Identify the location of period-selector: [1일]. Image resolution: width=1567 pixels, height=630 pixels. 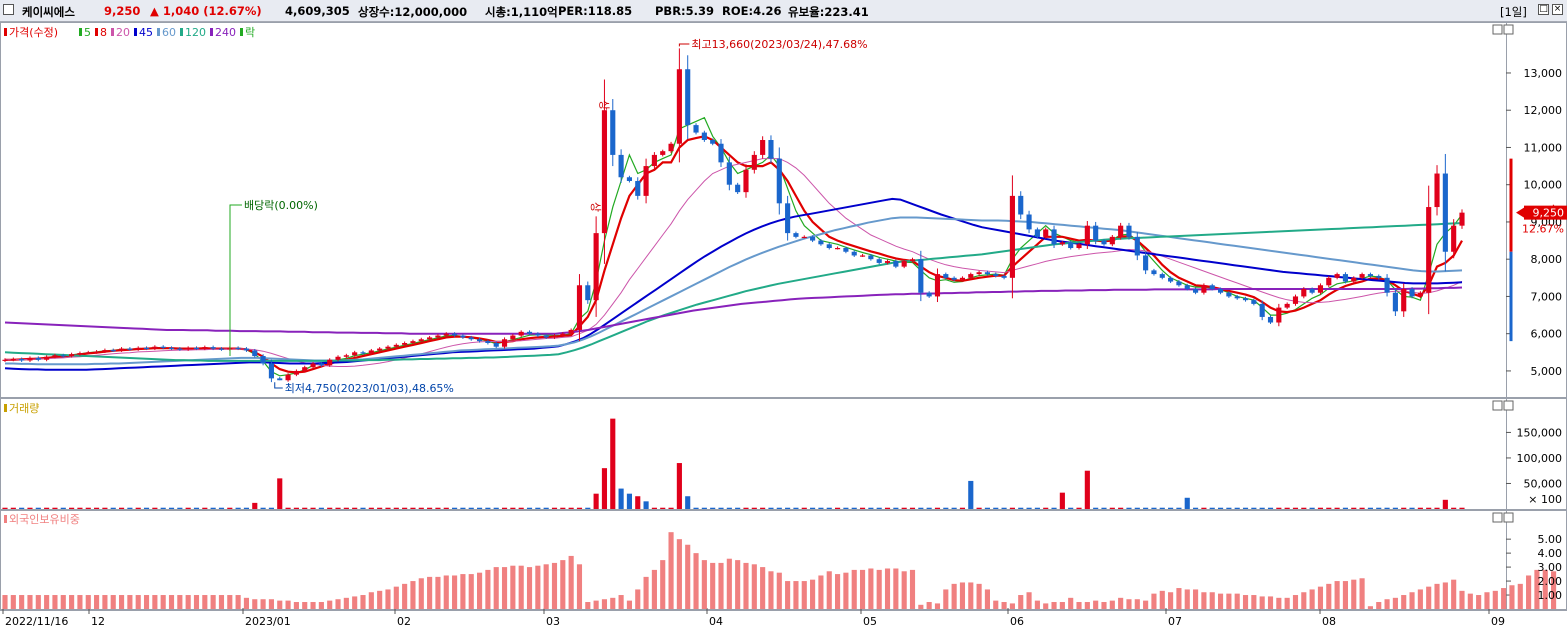
(1513, 12).